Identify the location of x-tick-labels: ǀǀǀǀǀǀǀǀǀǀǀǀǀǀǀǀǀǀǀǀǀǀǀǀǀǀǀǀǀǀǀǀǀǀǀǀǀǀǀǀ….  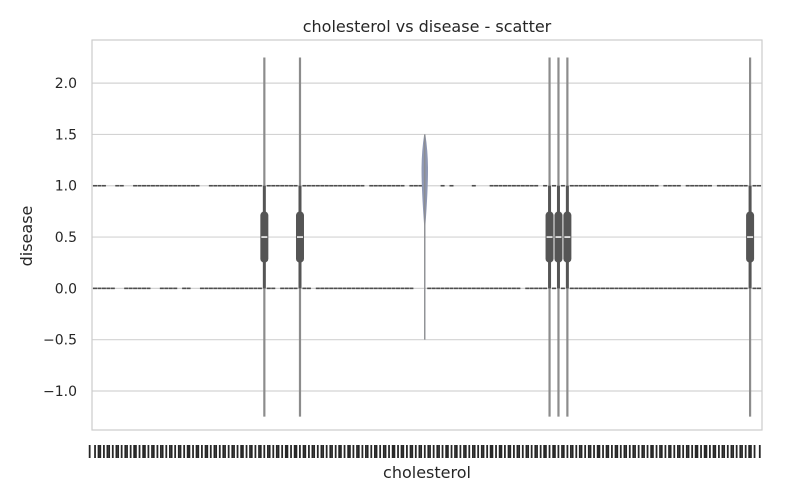
(425, 451).